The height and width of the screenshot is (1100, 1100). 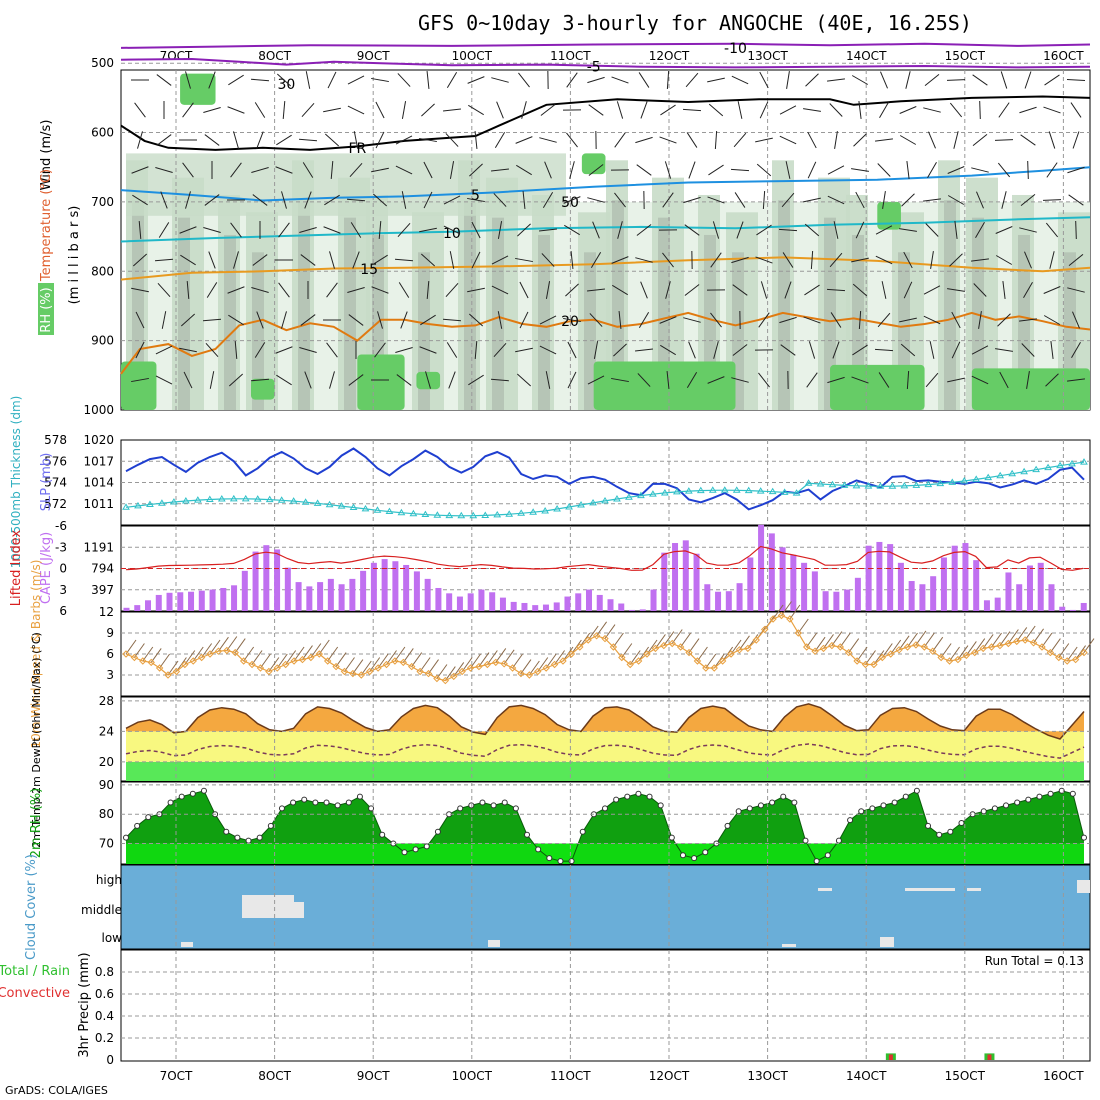 What do you see at coordinates (605, 751) in the screenshot?
I see `dewpoint-line` at bounding box center [605, 751].